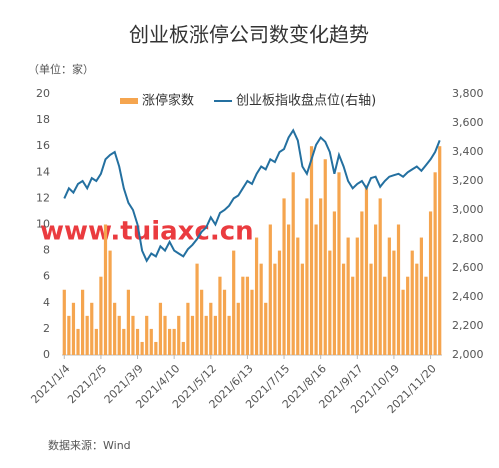  I want to click on y-tick-label: 4, so click(46, 302).